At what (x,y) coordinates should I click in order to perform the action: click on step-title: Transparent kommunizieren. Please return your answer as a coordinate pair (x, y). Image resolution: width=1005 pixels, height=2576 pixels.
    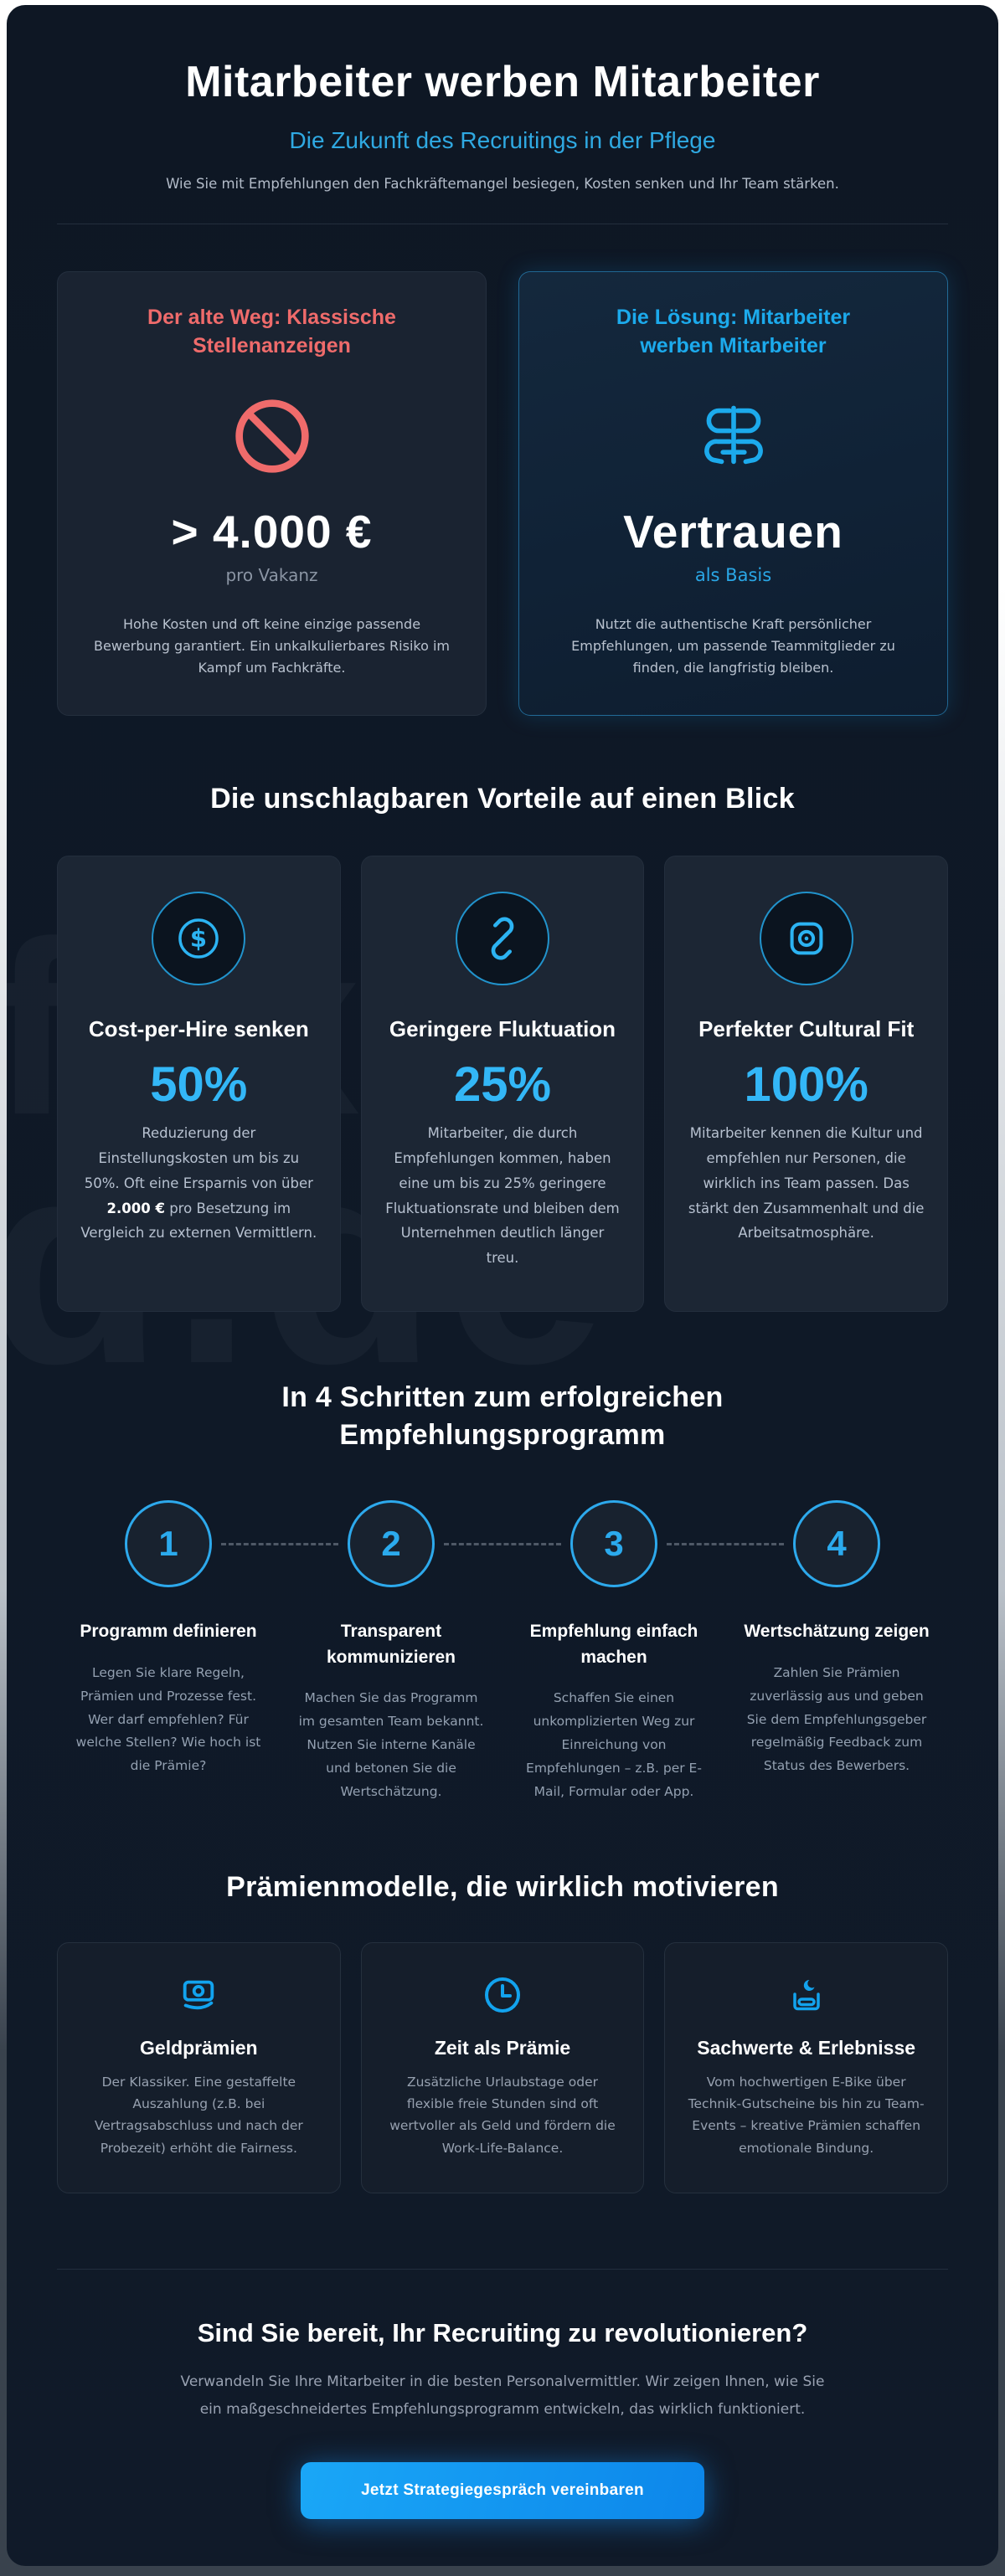
    Looking at the image, I should click on (391, 1645).